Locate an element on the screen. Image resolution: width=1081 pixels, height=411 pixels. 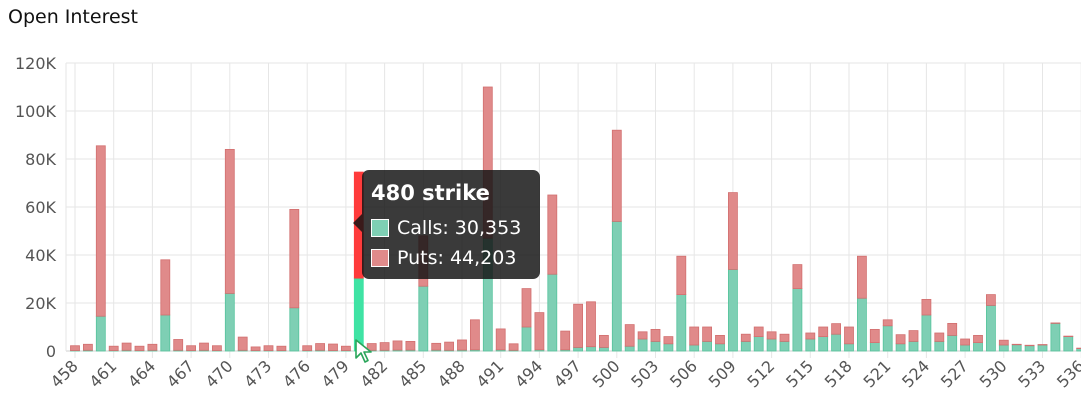
x-tick-label: 467 is located at coordinates (180, 373).